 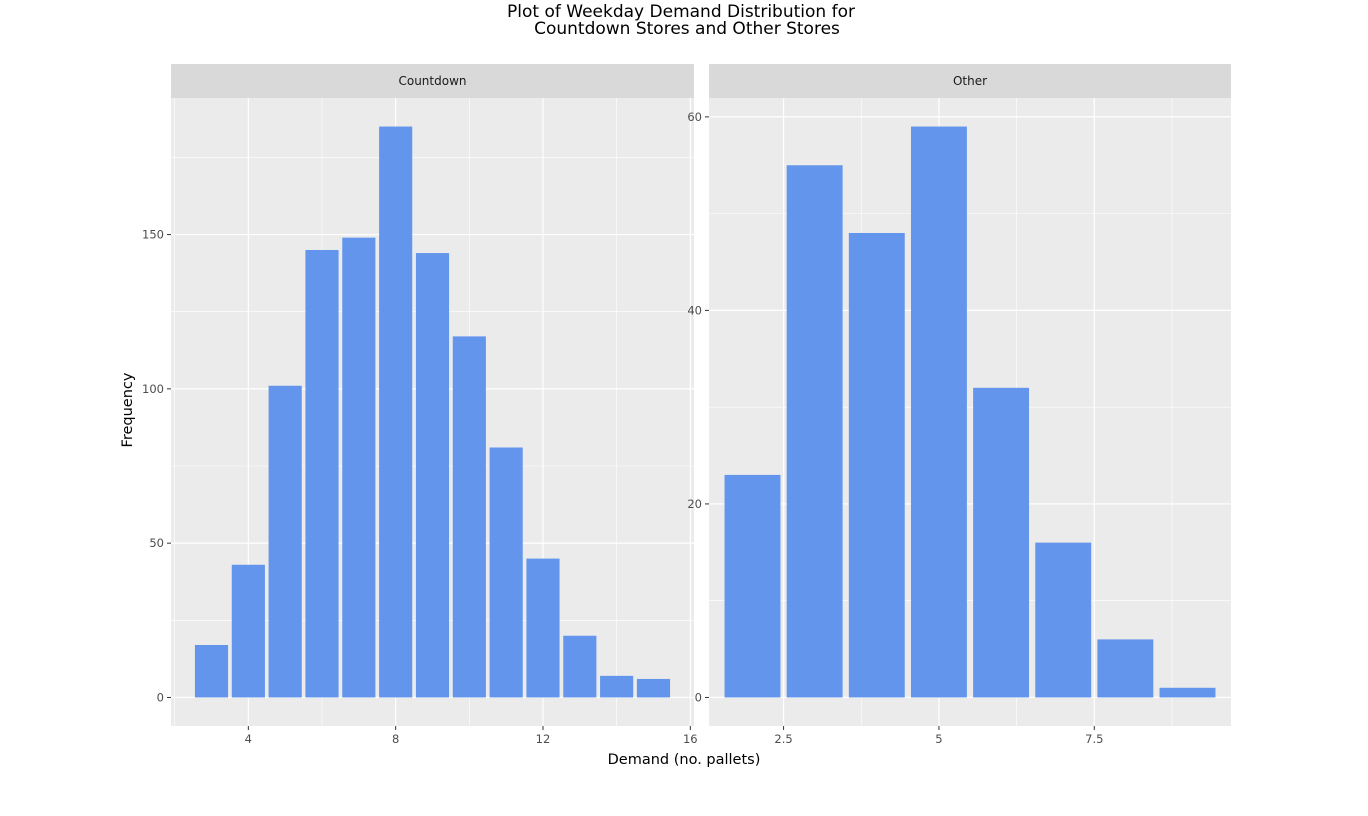 I want to click on facet-strip-label: Other, so click(x=970, y=81).